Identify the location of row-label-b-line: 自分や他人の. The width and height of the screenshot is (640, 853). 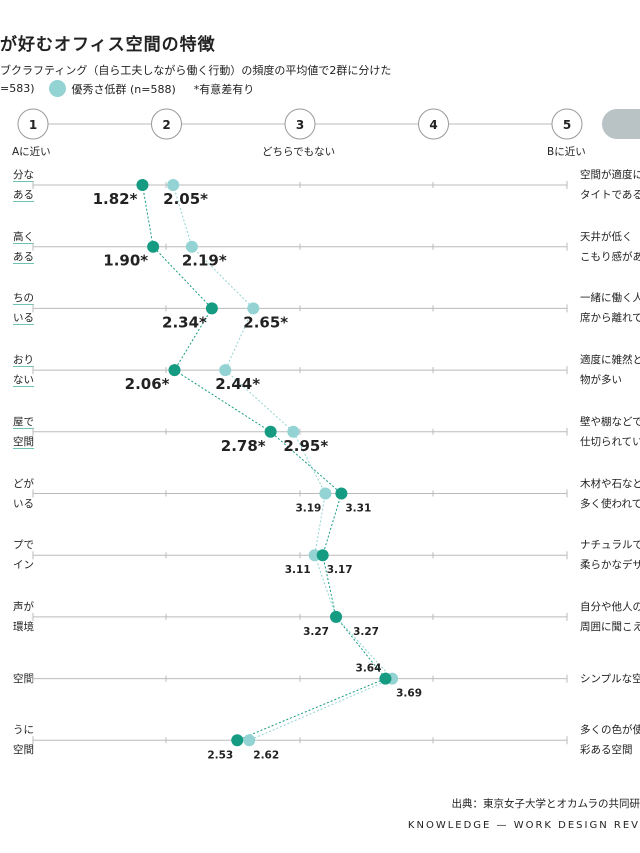
(610, 606).